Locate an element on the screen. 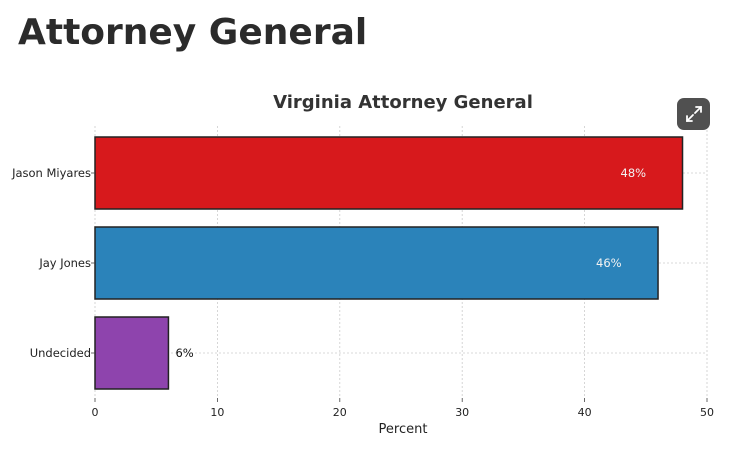 The width and height of the screenshot is (749, 454). x-tick-label: 10 is located at coordinates (217, 412).